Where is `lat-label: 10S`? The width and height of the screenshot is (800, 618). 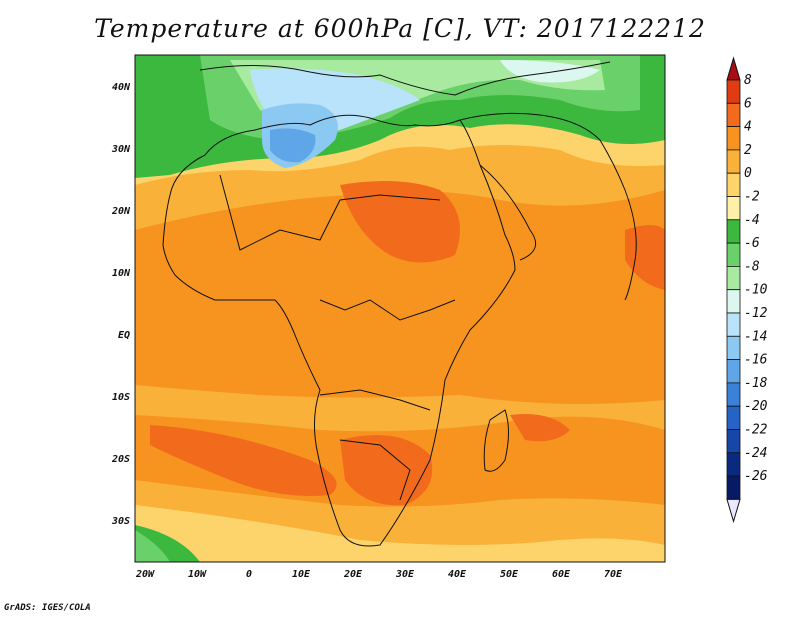 lat-label: 10S is located at coordinates (121, 397).